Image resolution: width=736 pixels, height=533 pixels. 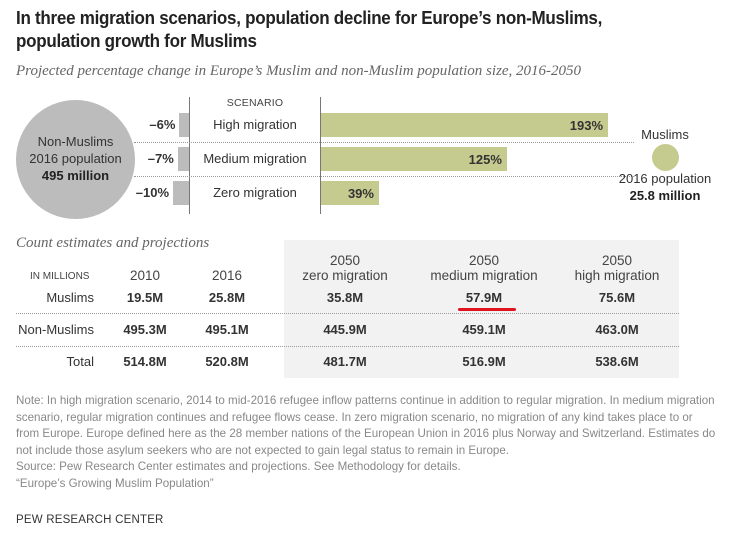 I want to click on scenario-label: Zero migration, so click(x=255, y=192).